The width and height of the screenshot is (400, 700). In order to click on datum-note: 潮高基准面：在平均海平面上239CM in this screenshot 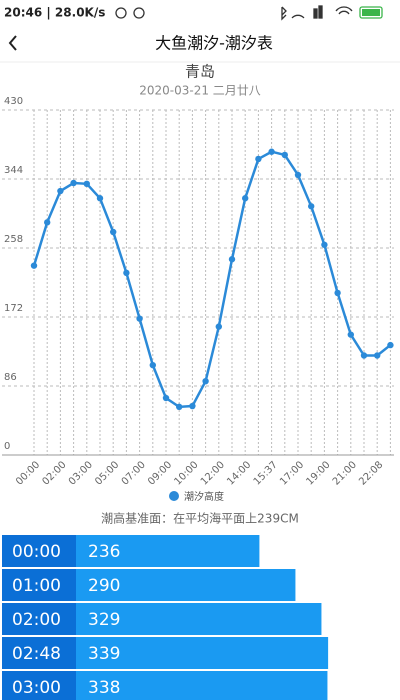, I will do `click(200, 518)`.